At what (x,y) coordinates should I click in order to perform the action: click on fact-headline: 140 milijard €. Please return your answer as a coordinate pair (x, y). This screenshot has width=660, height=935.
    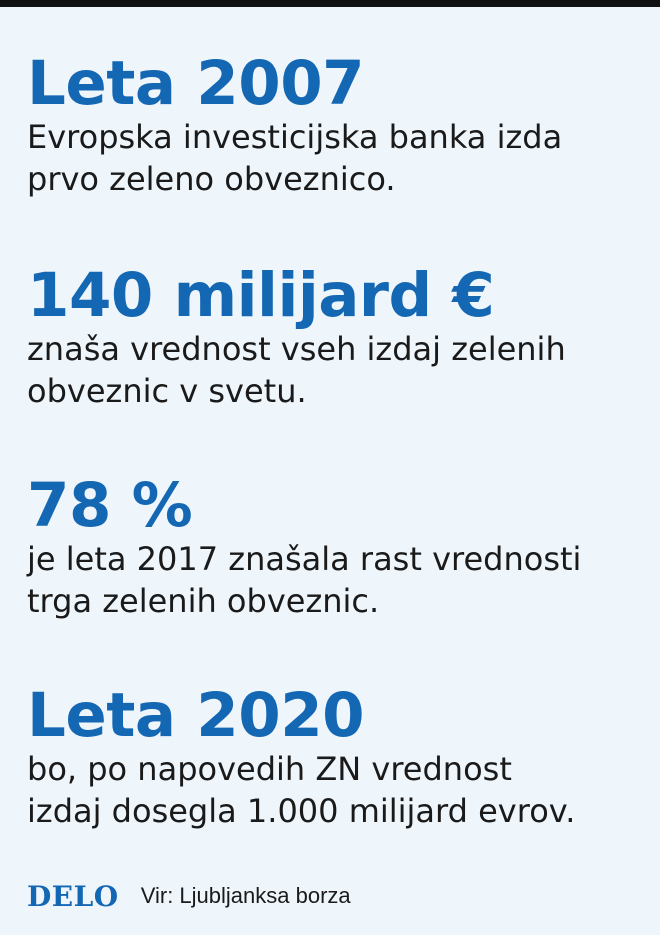
    Looking at the image, I should click on (261, 295).